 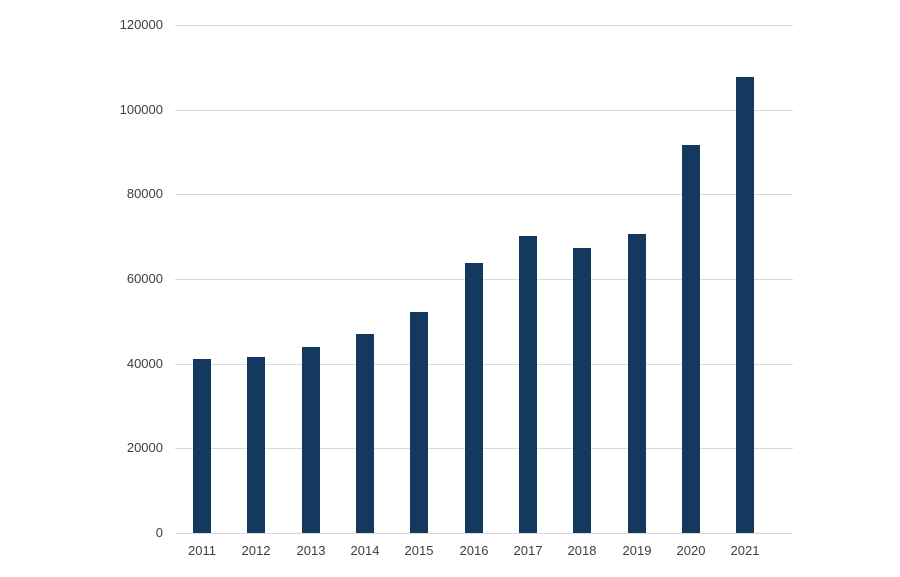 I want to click on bar-2019, so click(x=637, y=383).